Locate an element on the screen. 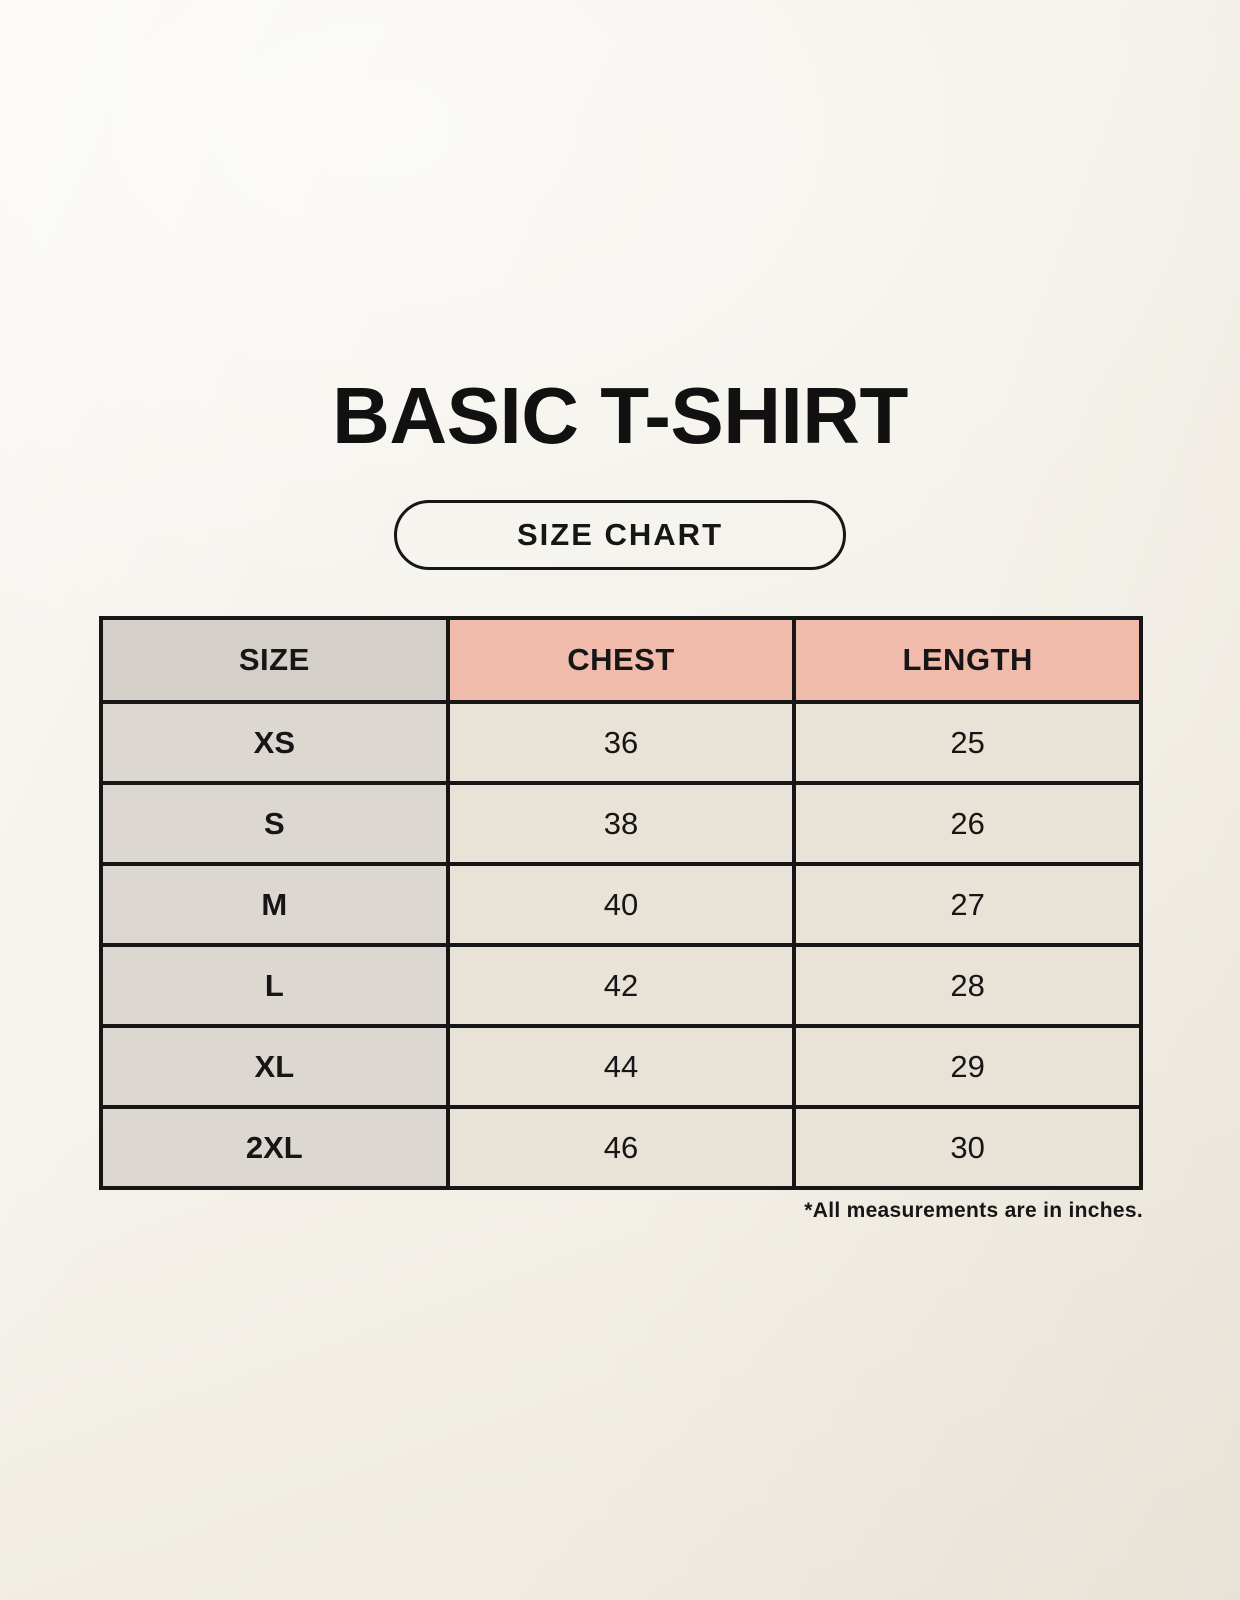  chest-cell: 38 is located at coordinates (621, 823).